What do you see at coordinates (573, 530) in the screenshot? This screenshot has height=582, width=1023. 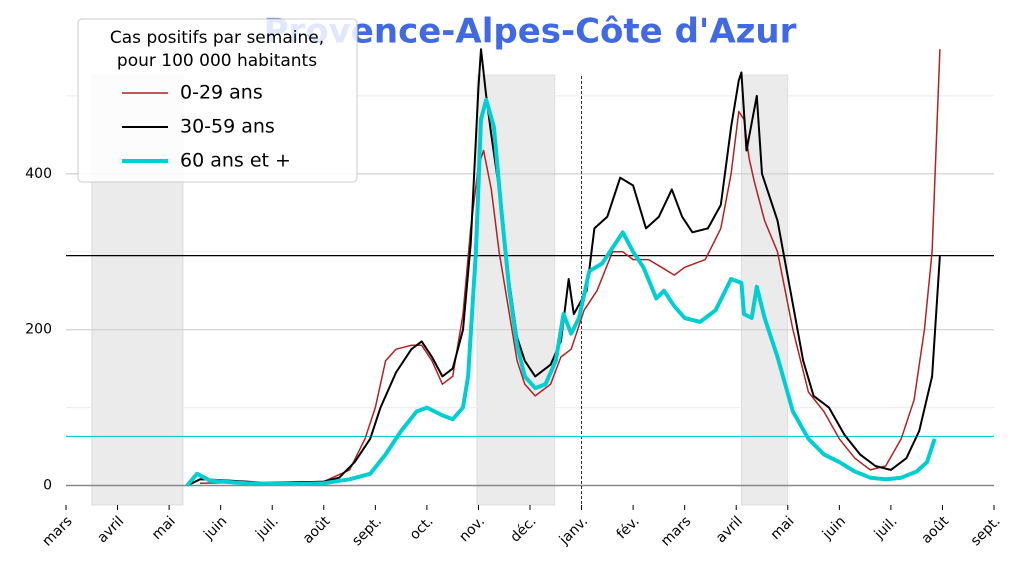 I see `x-tick-label: janv.` at bounding box center [573, 530].